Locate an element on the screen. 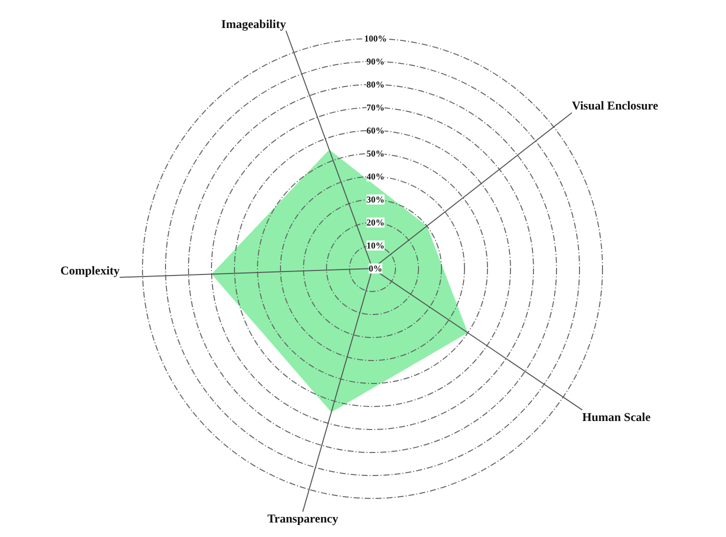  y-tick-label: 90% is located at coordinates (375, 61).